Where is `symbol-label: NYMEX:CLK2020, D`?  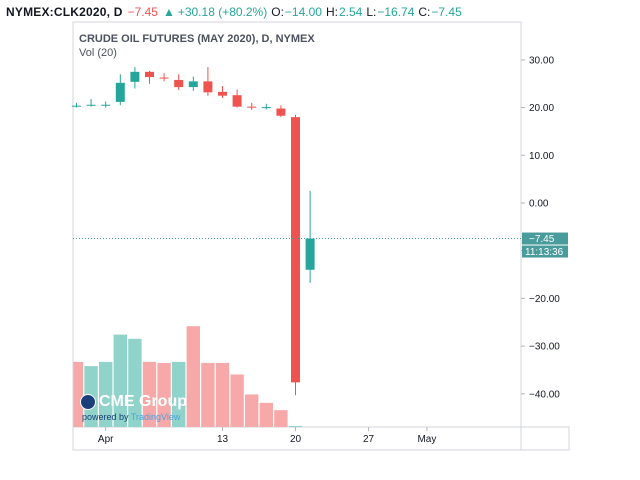
symbol-label: NYMEX:CLK2020, D is located at coordinates (64, 12).